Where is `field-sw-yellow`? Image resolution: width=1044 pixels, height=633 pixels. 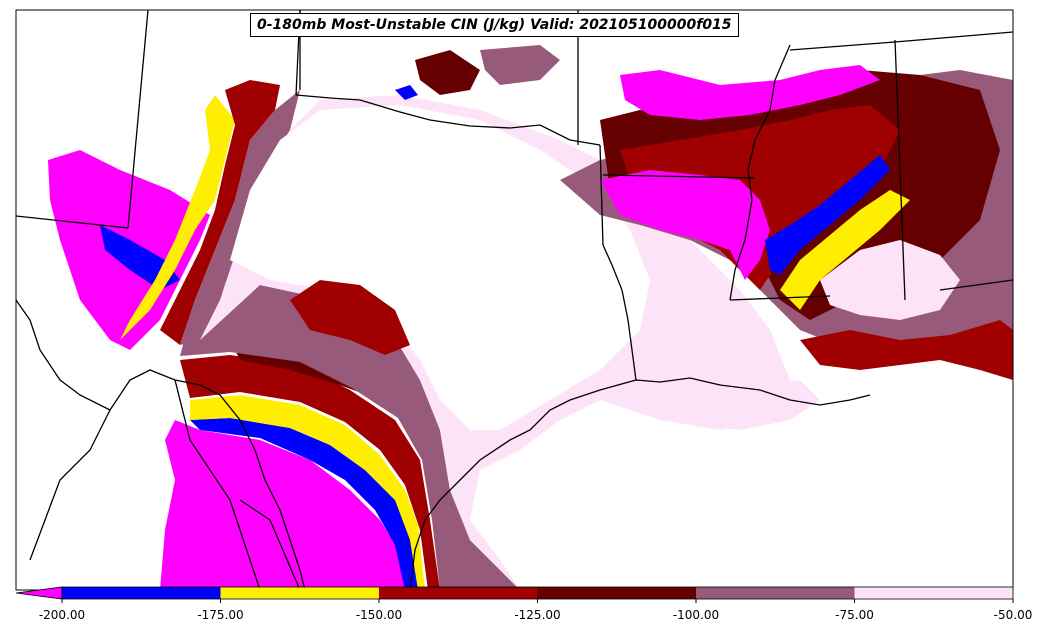
field-sw-yellow is located at coordinates (307, 492).